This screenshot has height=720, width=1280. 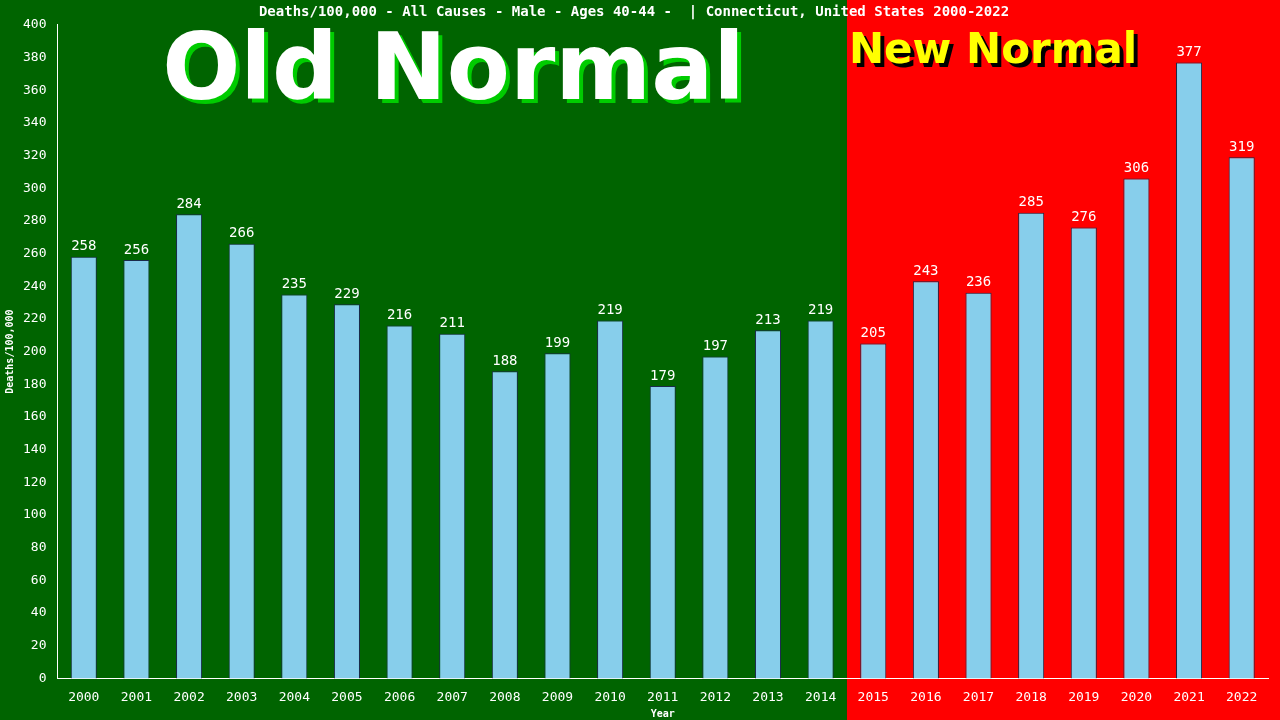 What do you see at coordinates (399, 696) in the screenshot?
I see `x-tick-label: 2006` at bounding box center [399, 696].